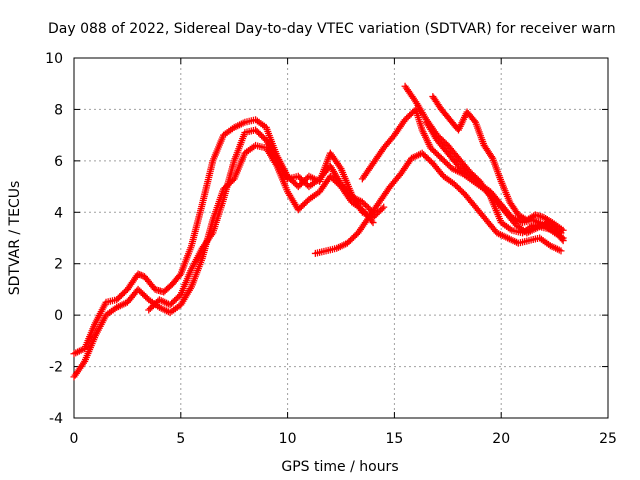  I want to click on y-tick-label: 2, so click(58, 265).